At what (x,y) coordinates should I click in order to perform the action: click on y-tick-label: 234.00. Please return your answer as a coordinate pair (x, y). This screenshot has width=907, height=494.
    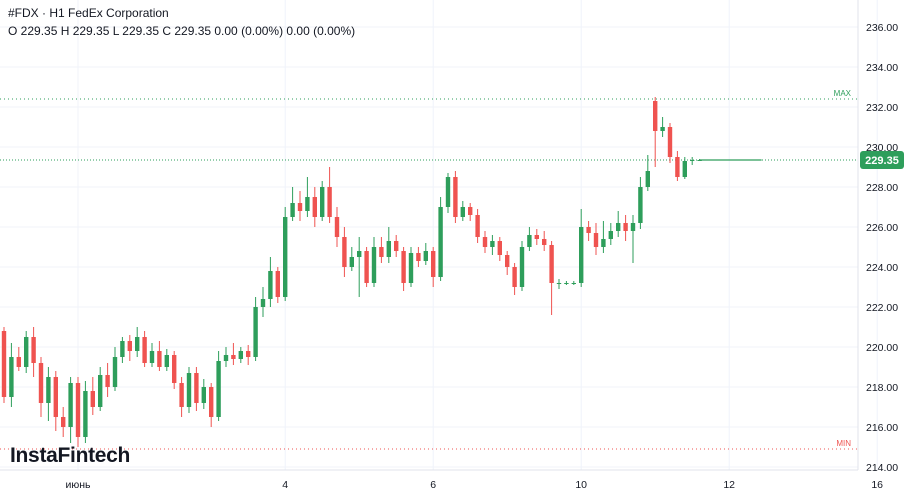
    Looking at the image, I should click on (882, 68).